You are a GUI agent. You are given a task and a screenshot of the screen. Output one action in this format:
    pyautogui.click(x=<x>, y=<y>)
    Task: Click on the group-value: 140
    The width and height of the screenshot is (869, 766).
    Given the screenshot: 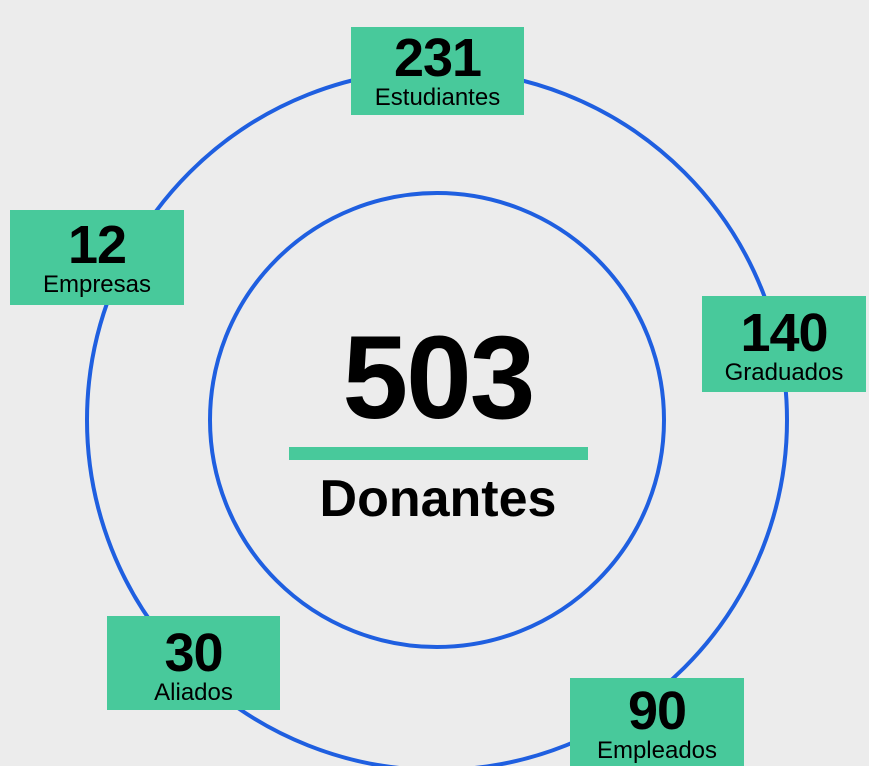 What is the action you would take?
    pyautogui.click(x=784, y=333)
    